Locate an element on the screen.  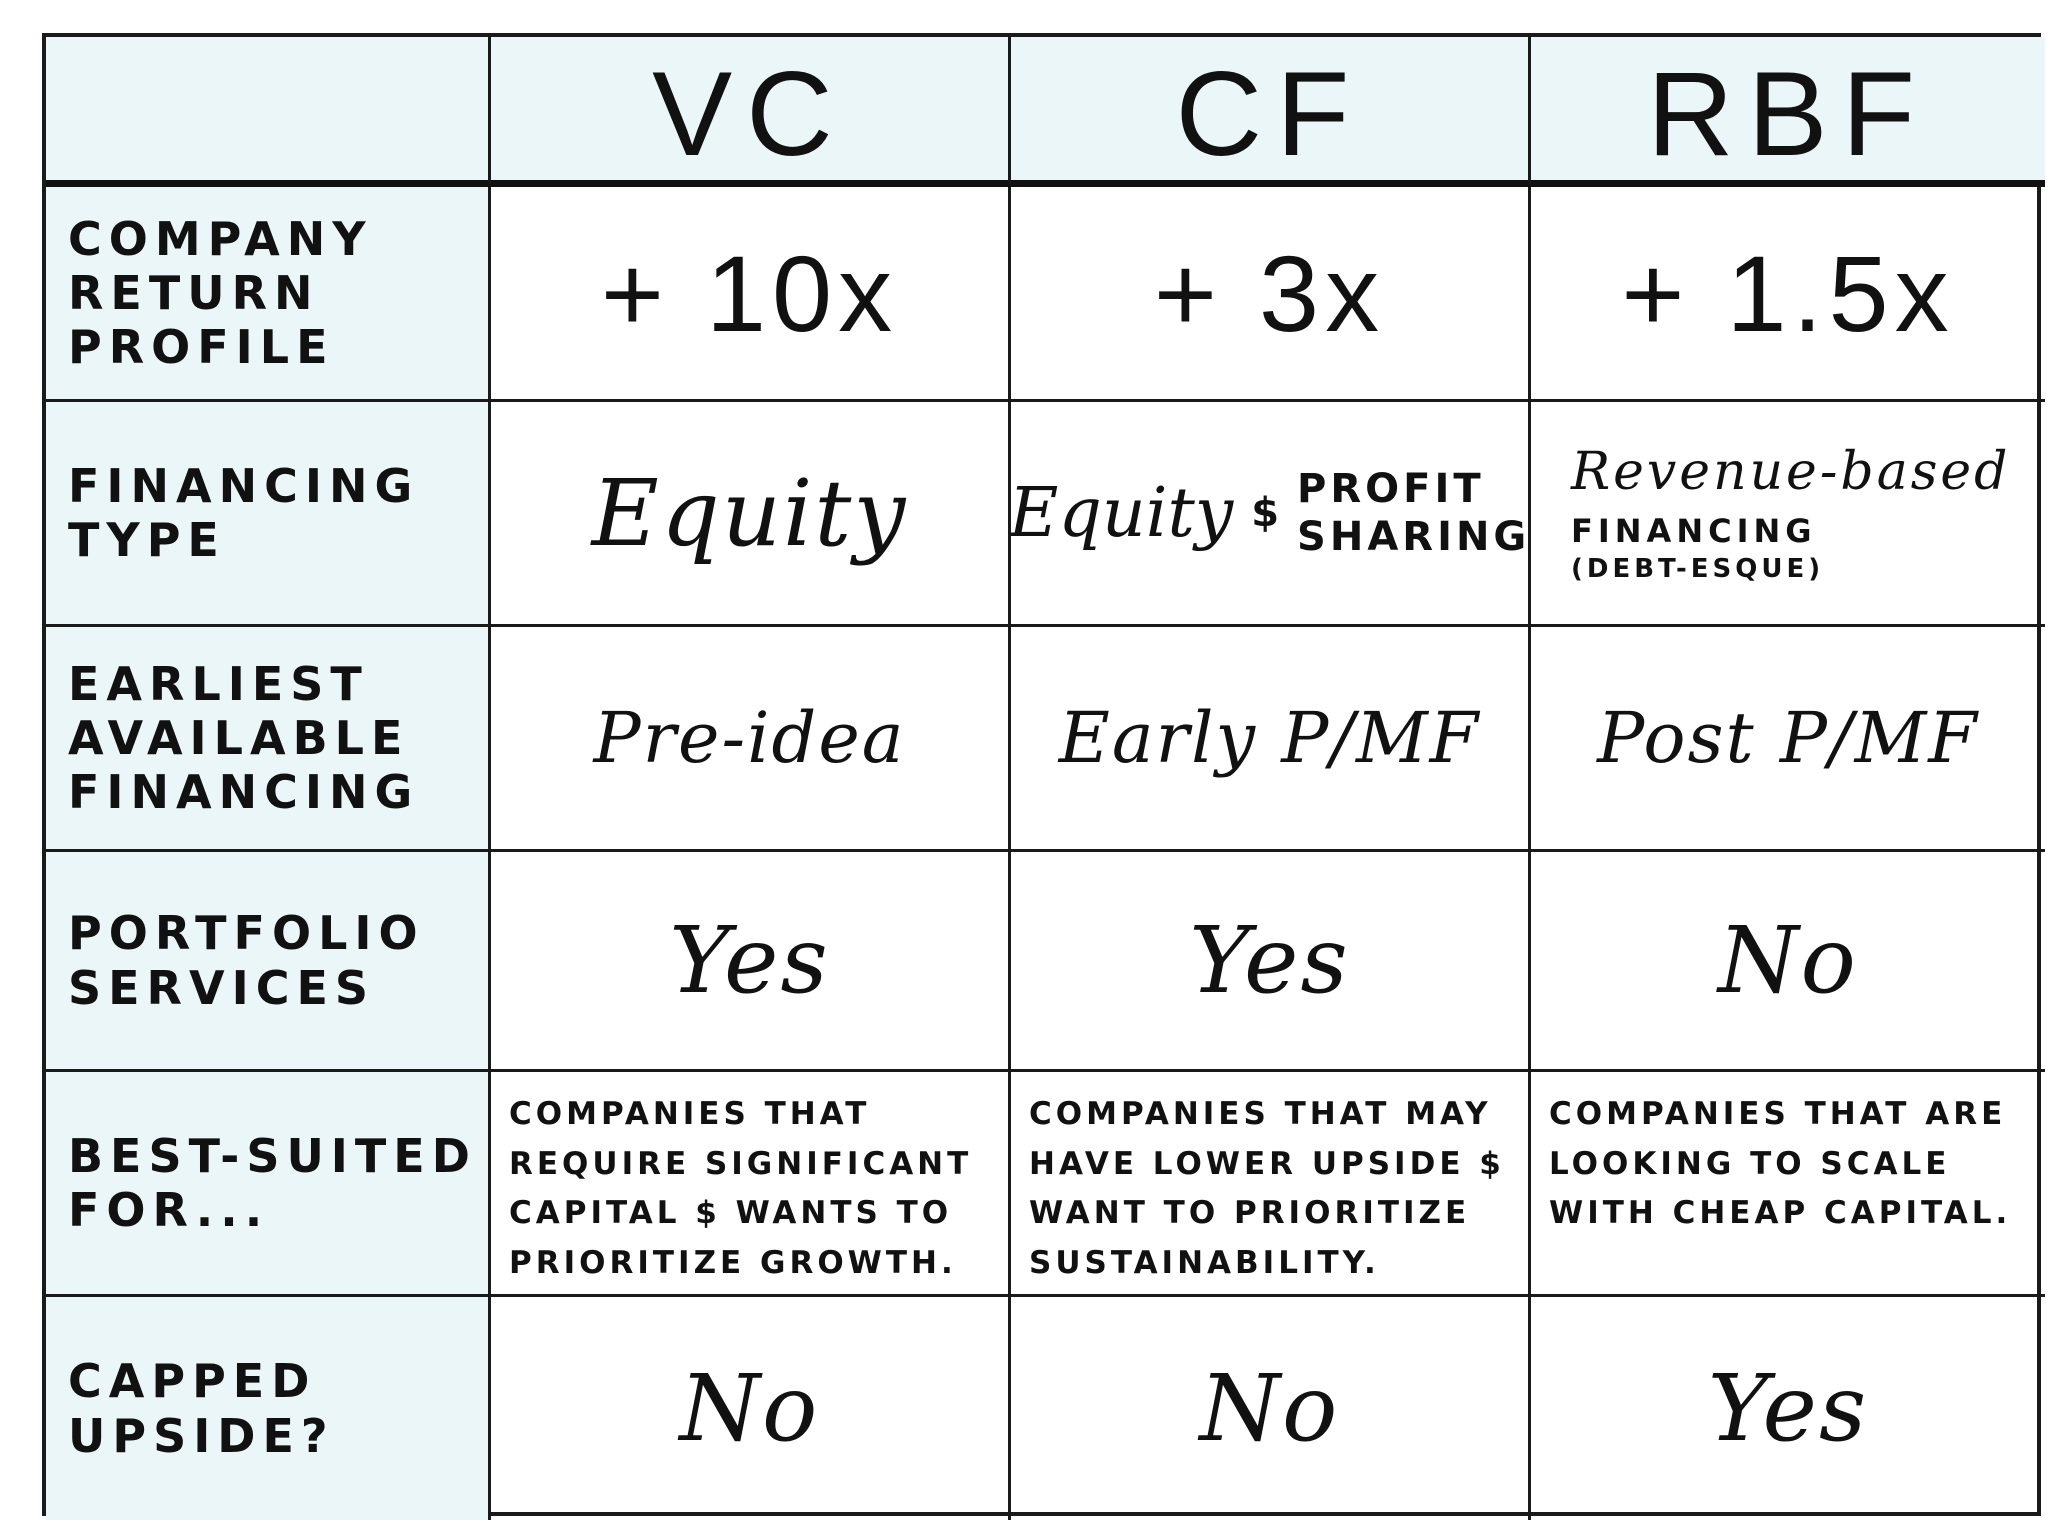
column-header-cf: CF is located at coordinates (1271, 112).